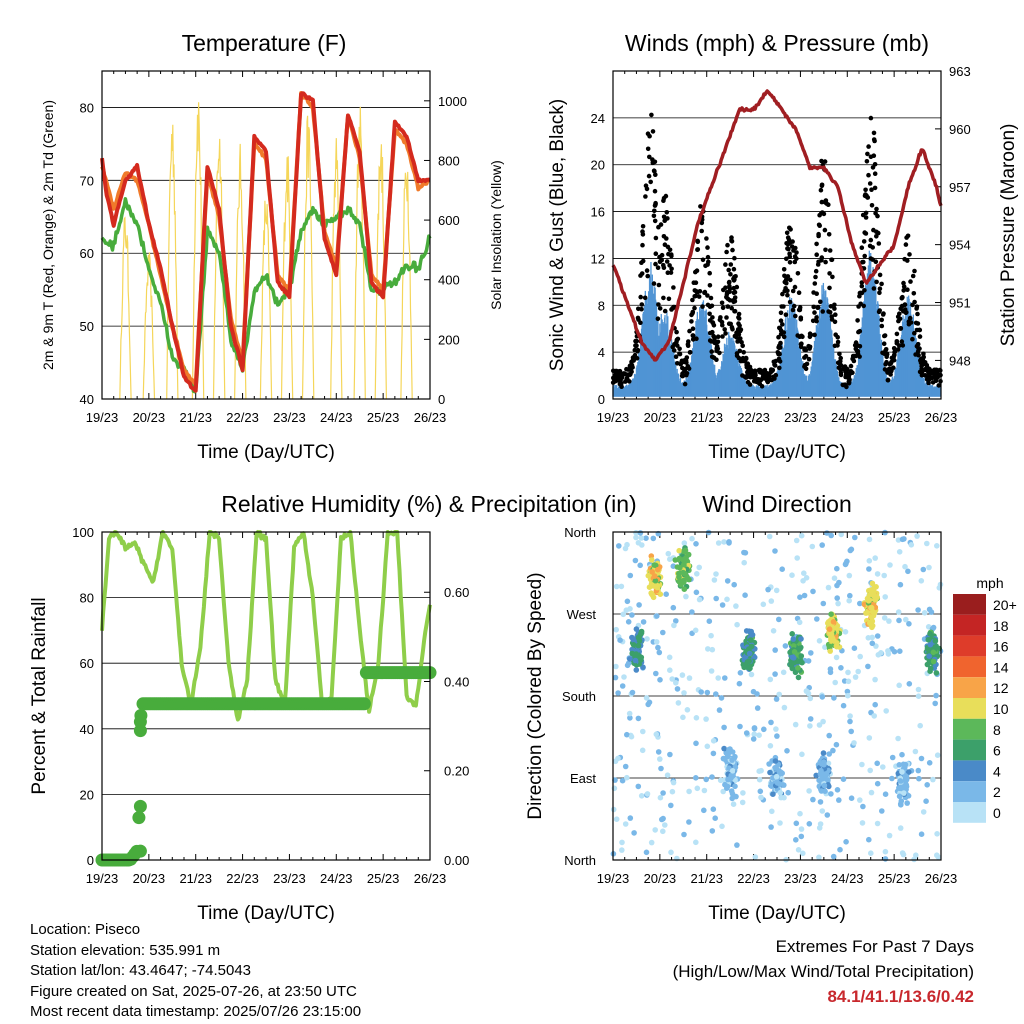 The height and width of the screenshot is (1024, 1024). I want to click on x-tick-label: 19/23, so click(613, 878).